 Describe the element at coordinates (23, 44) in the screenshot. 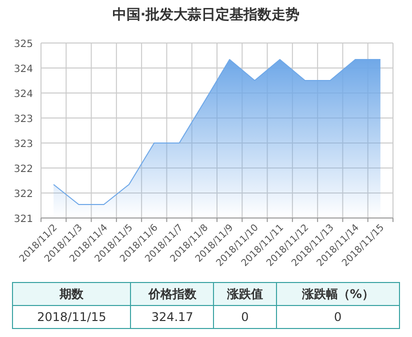

I see `y-tick-label: 325` at that location.